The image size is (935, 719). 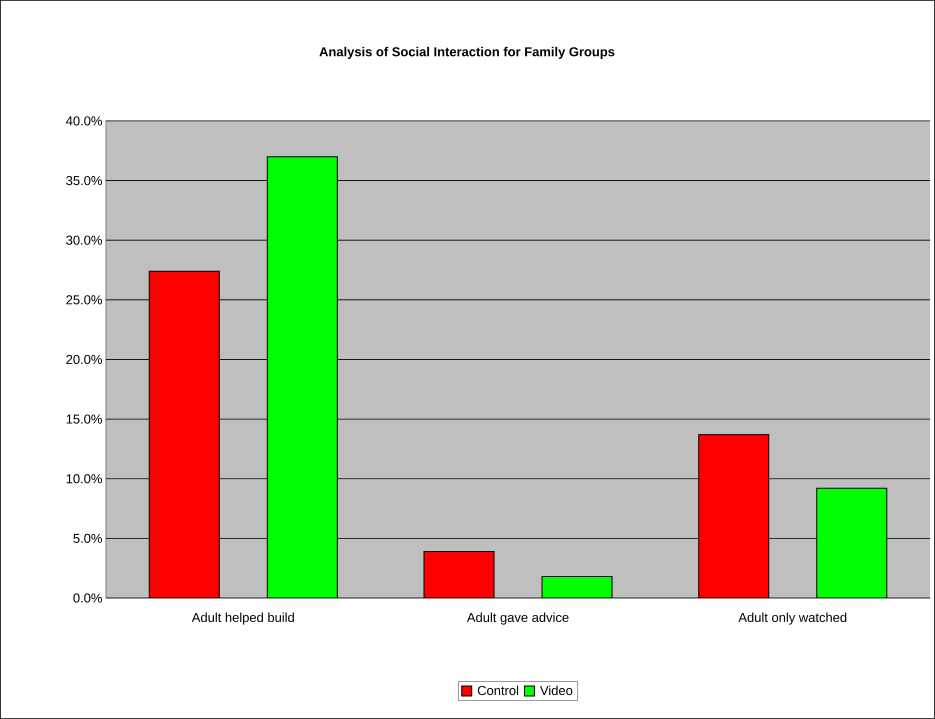 I want to click on y-tick-label: 25.0%, so click(x=84, y=299).